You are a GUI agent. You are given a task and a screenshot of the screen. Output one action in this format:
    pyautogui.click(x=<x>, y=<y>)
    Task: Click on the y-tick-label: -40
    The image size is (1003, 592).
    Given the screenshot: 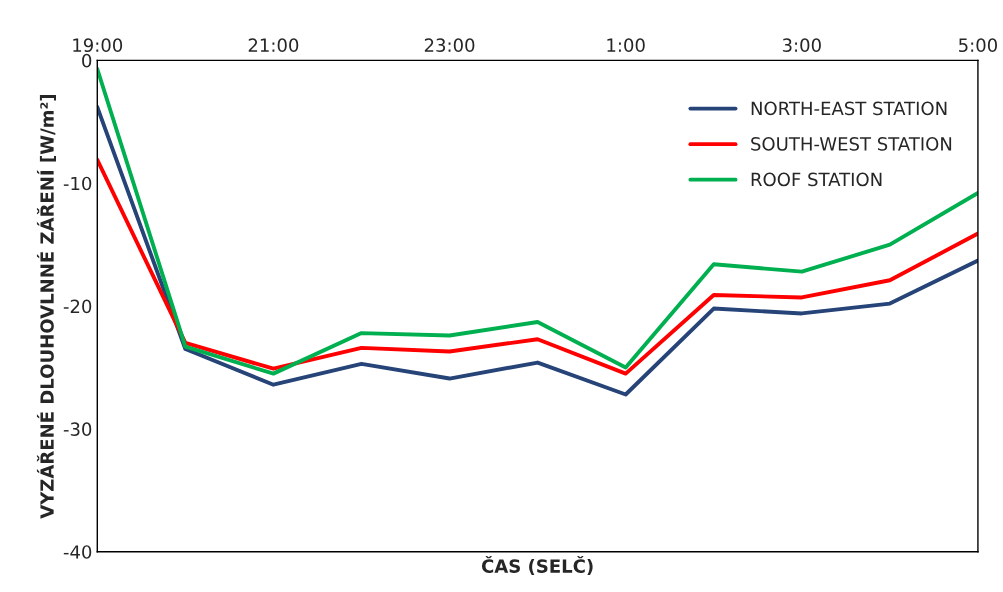 What is the action you would take?
    pyautogui.click(x=77, y=552)
    